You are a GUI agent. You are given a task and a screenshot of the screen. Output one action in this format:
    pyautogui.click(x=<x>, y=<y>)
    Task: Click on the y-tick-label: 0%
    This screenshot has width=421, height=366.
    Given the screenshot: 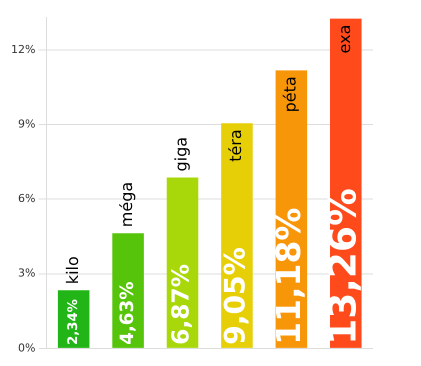 What is the action you would take?
    pyautogui.click(x=27, y=347)
    